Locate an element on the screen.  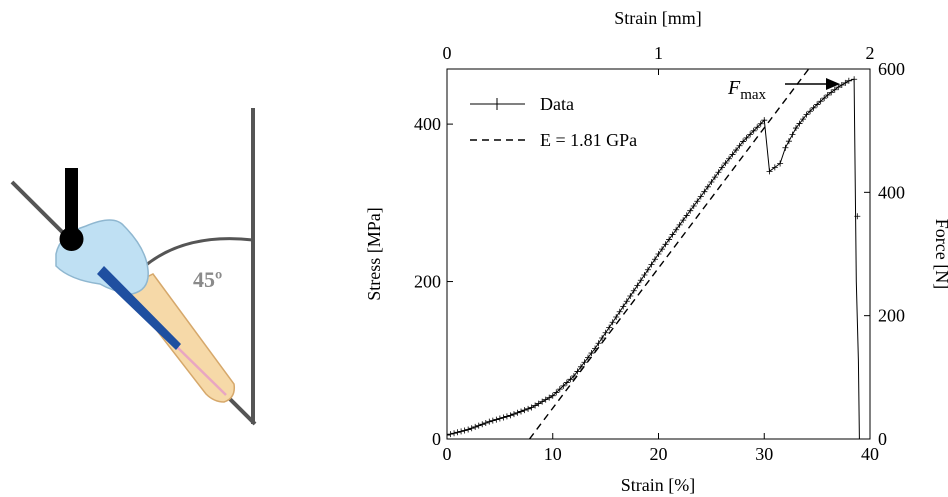
tooth-root is located at coordinates (179, 338).